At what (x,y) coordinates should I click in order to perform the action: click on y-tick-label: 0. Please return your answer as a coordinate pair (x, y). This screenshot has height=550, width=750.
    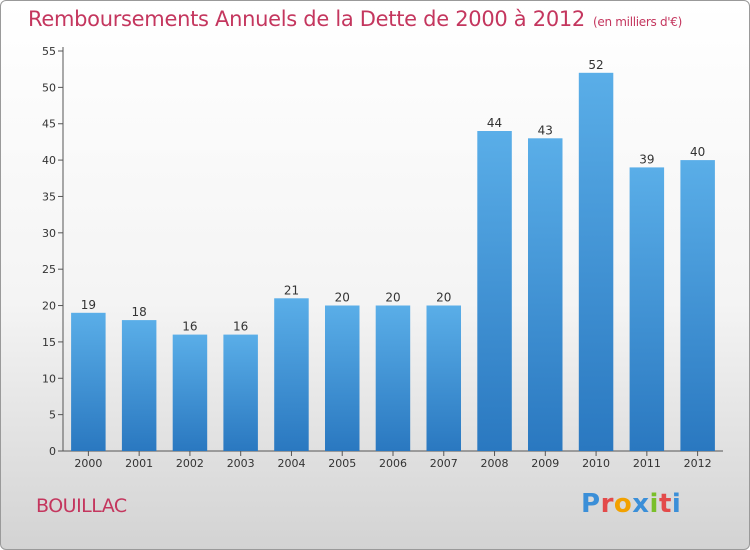
    Looking at the image, I should click on (52, 451).